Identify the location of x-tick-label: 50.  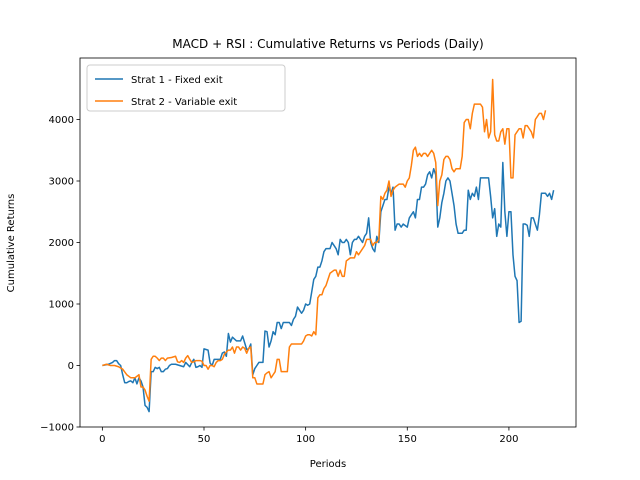
(204, 439).